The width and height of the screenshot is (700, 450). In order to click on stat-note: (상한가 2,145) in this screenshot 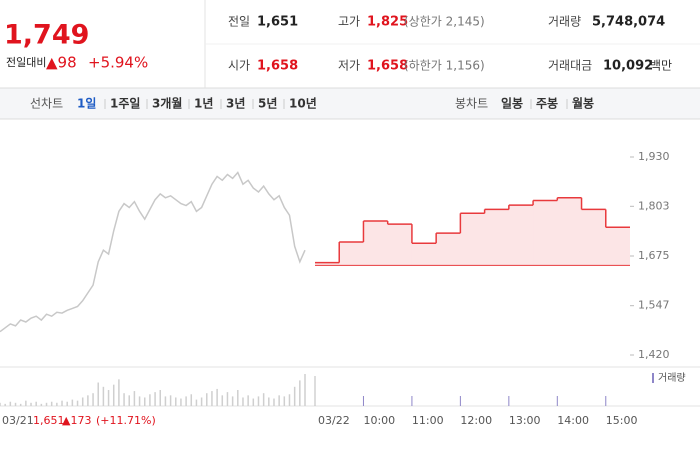, I will do `click(444, 22)`.